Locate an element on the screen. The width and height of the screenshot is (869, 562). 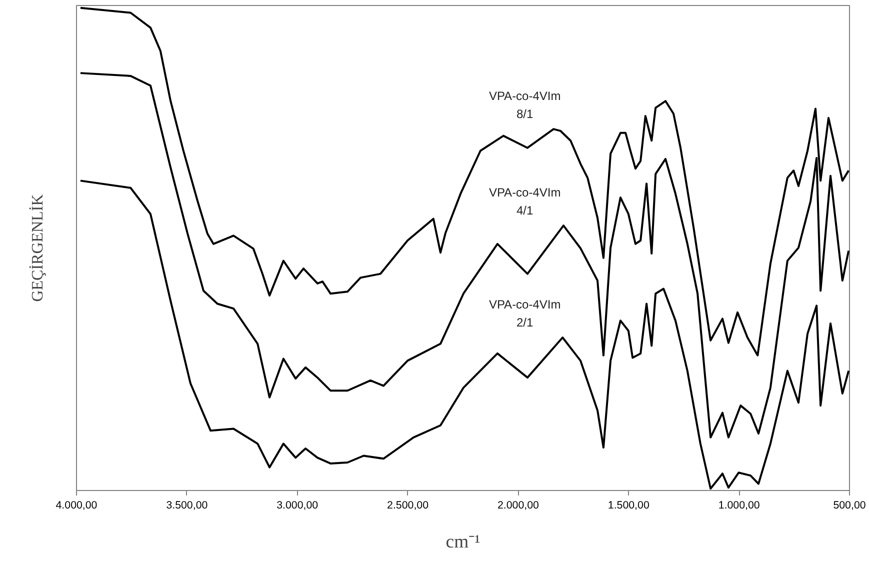
x-tick-label: 4.000,00 is located at coordinates (77, 506).